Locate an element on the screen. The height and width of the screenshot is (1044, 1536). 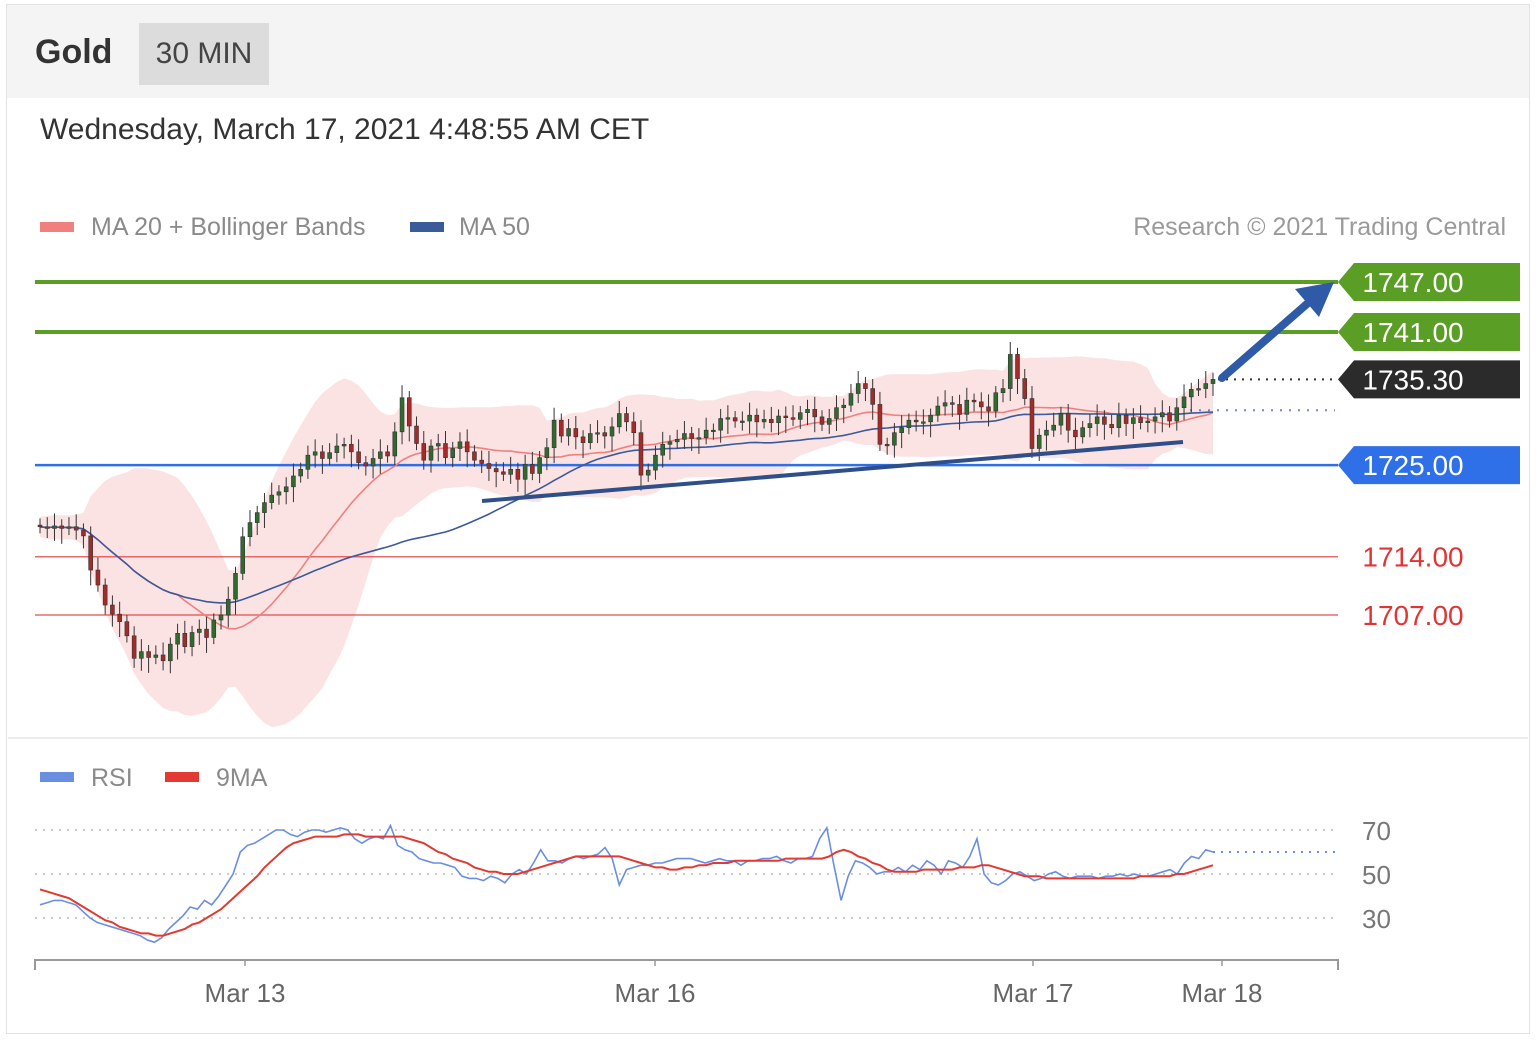
timeframe-badge: 30 MIN is located at coordinates (204, 54).